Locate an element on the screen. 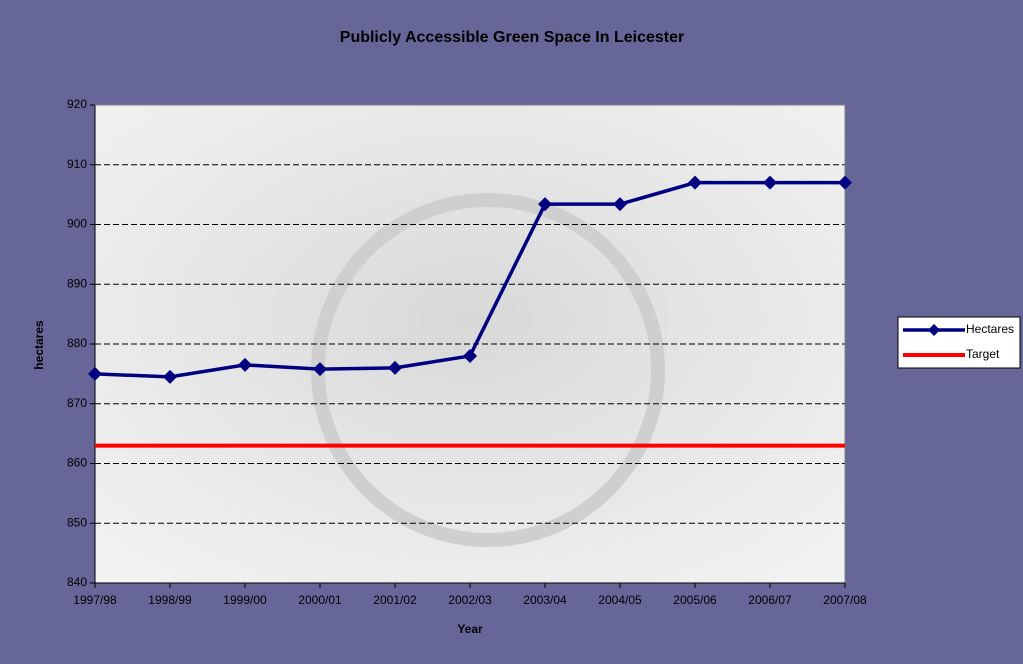  legend-label: Hectares is located at coordinates (990, 329).